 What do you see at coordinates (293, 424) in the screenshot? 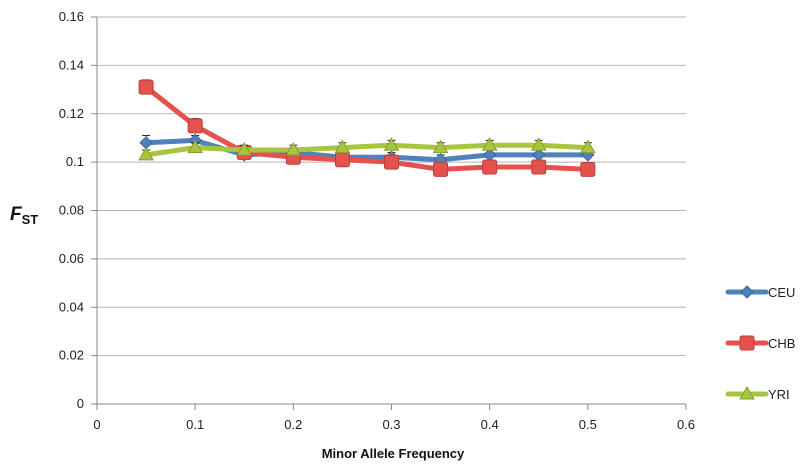
I see `x-tick-label: 0.2` at bounding box center [293, 424].